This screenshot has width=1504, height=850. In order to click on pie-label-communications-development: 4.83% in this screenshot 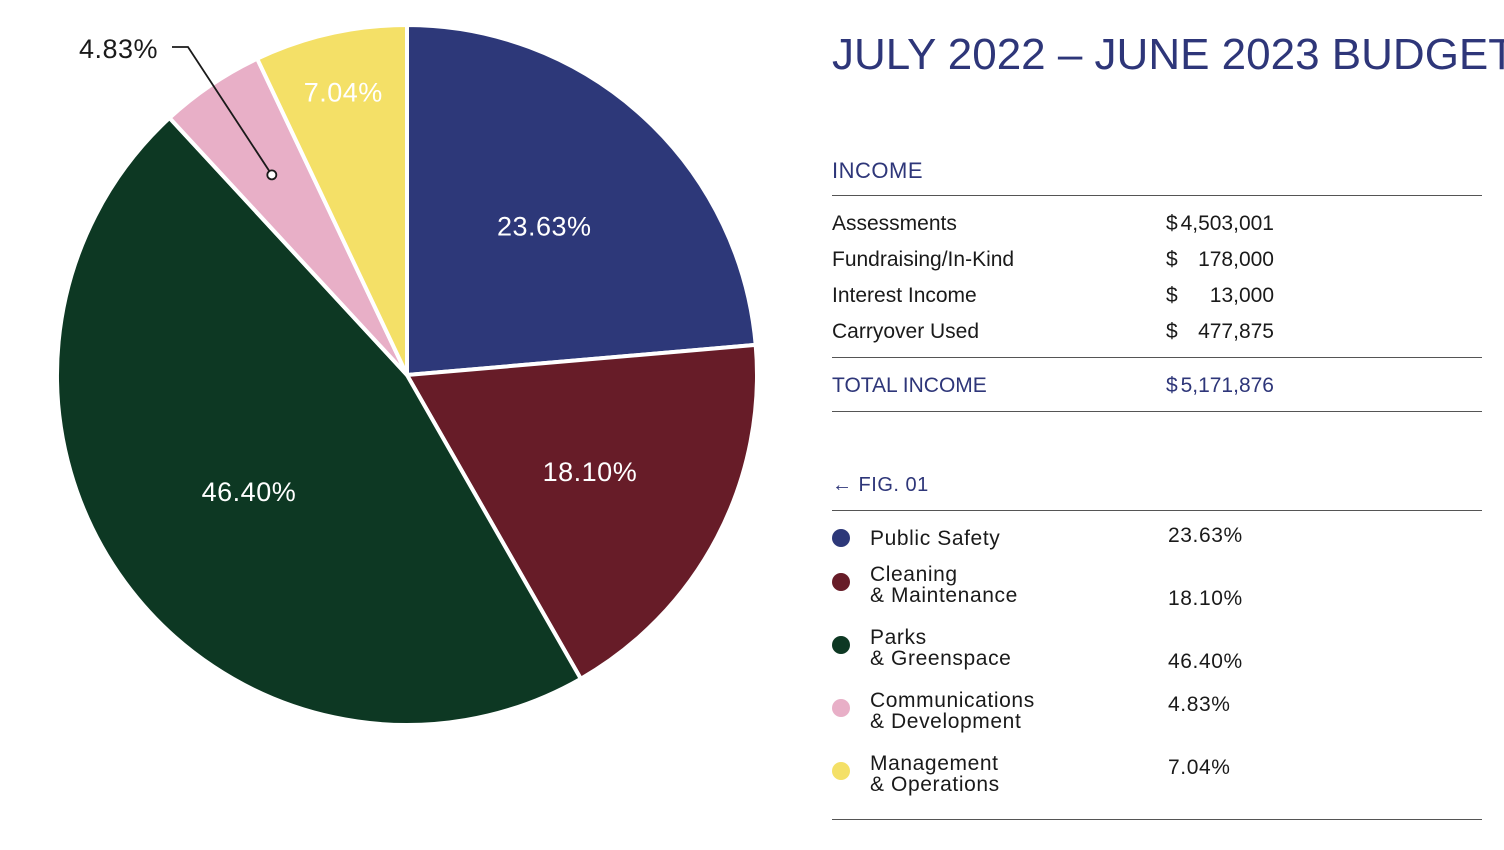, I will do `click(118, 49)`.